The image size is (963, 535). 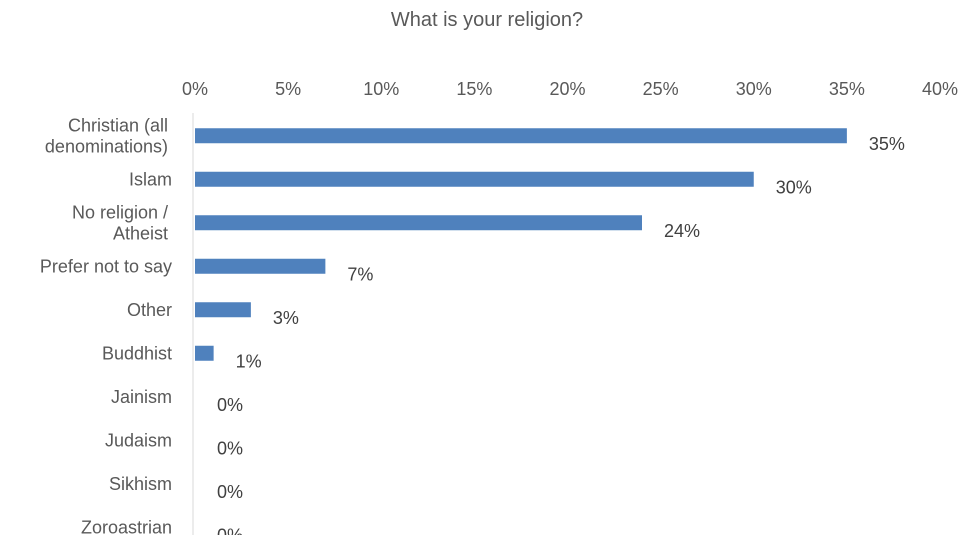 I want to click on data-label: 24%, so click(x=682, y=231).